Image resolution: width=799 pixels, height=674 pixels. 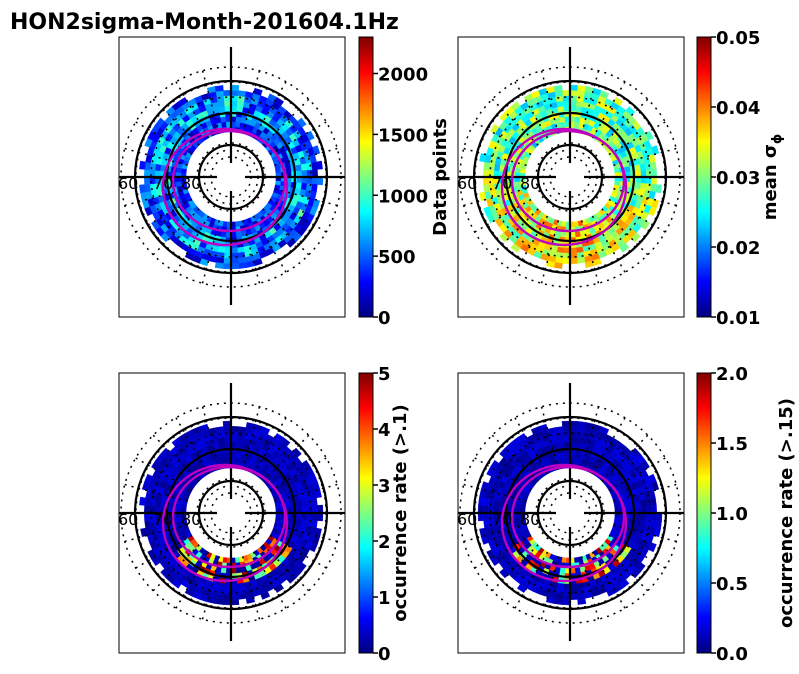 I want to click on colorbar: 0 500 1000 1500 2000 Data points, so click(x=404, y=182).